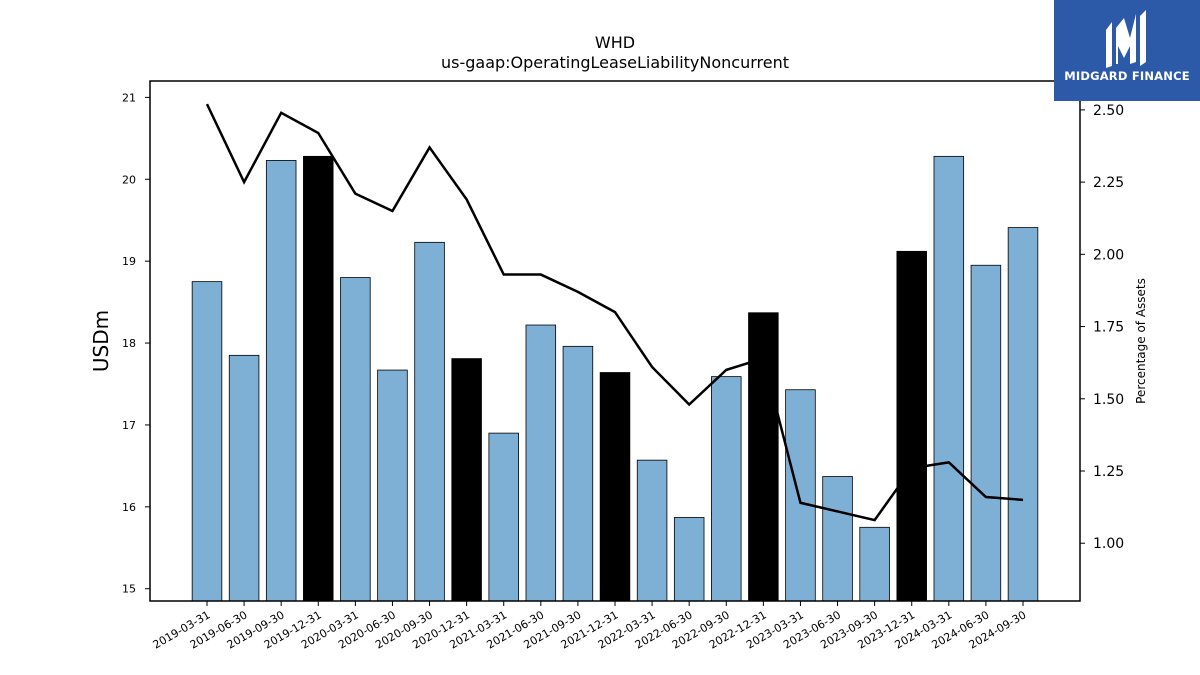 This screenshot has width=1200, height=675. What do you see at coordinates (129, 97) in the screenshot?
I see `y-tick-label: 21` at bounding box center [129, 97].